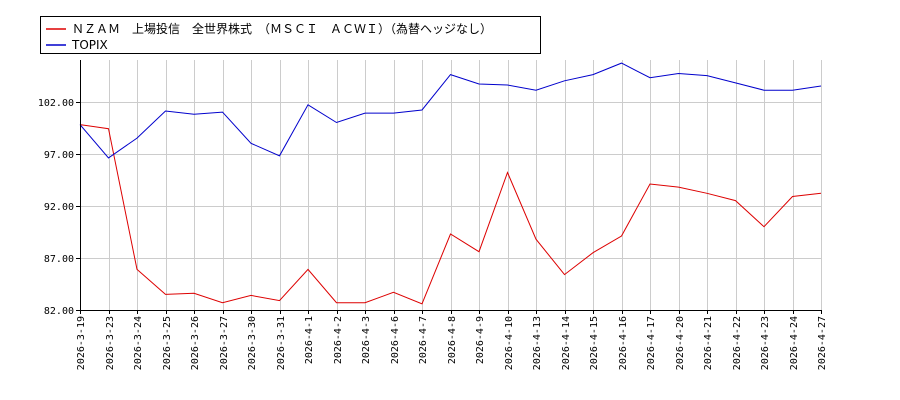 This screenshot has height=400, width=900. What do you see at coordinates (366, 340) in the screenshot?
I see `x-tick-label: 2026-4-3` at bounding box center [366, 340].